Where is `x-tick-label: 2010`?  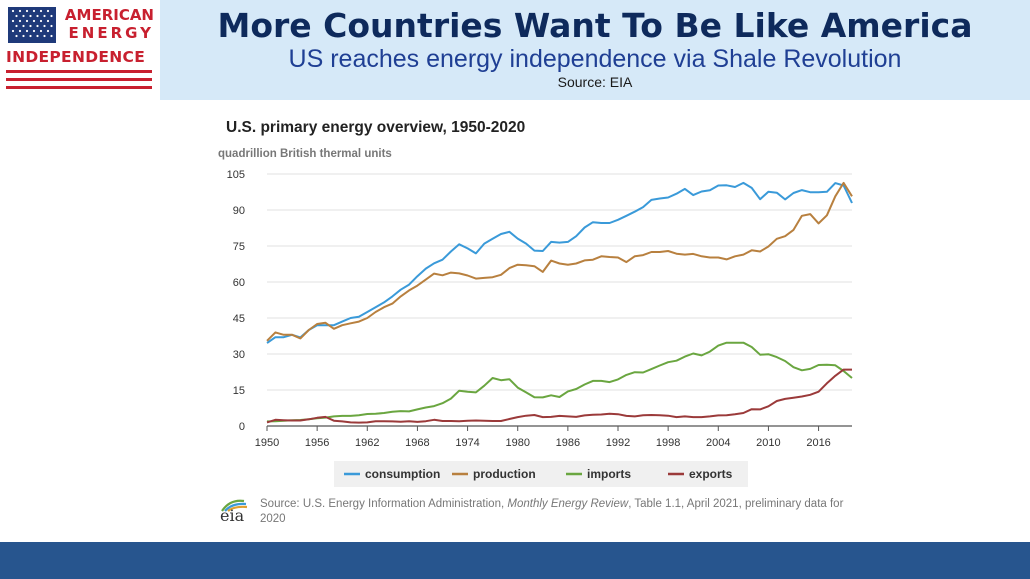 x-tick-label: 2010 is located at coordinates (768, 443).